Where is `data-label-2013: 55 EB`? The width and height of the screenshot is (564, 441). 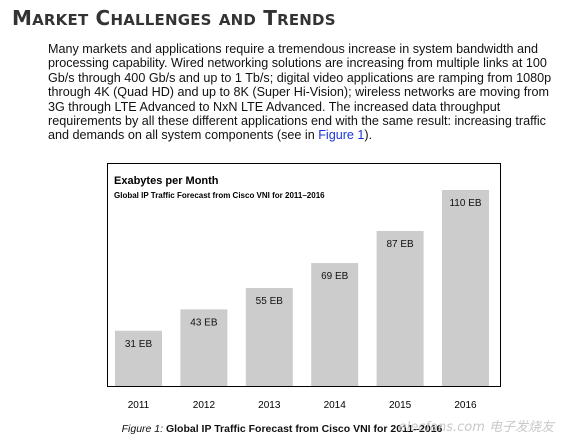 data-label-2013: 55 EB is located at coordinates (270, 301).